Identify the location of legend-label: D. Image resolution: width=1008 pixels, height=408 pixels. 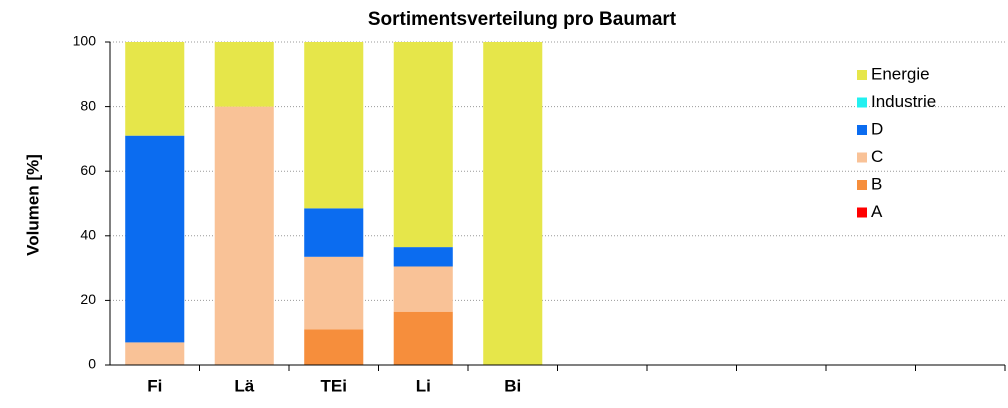
(877, 128).